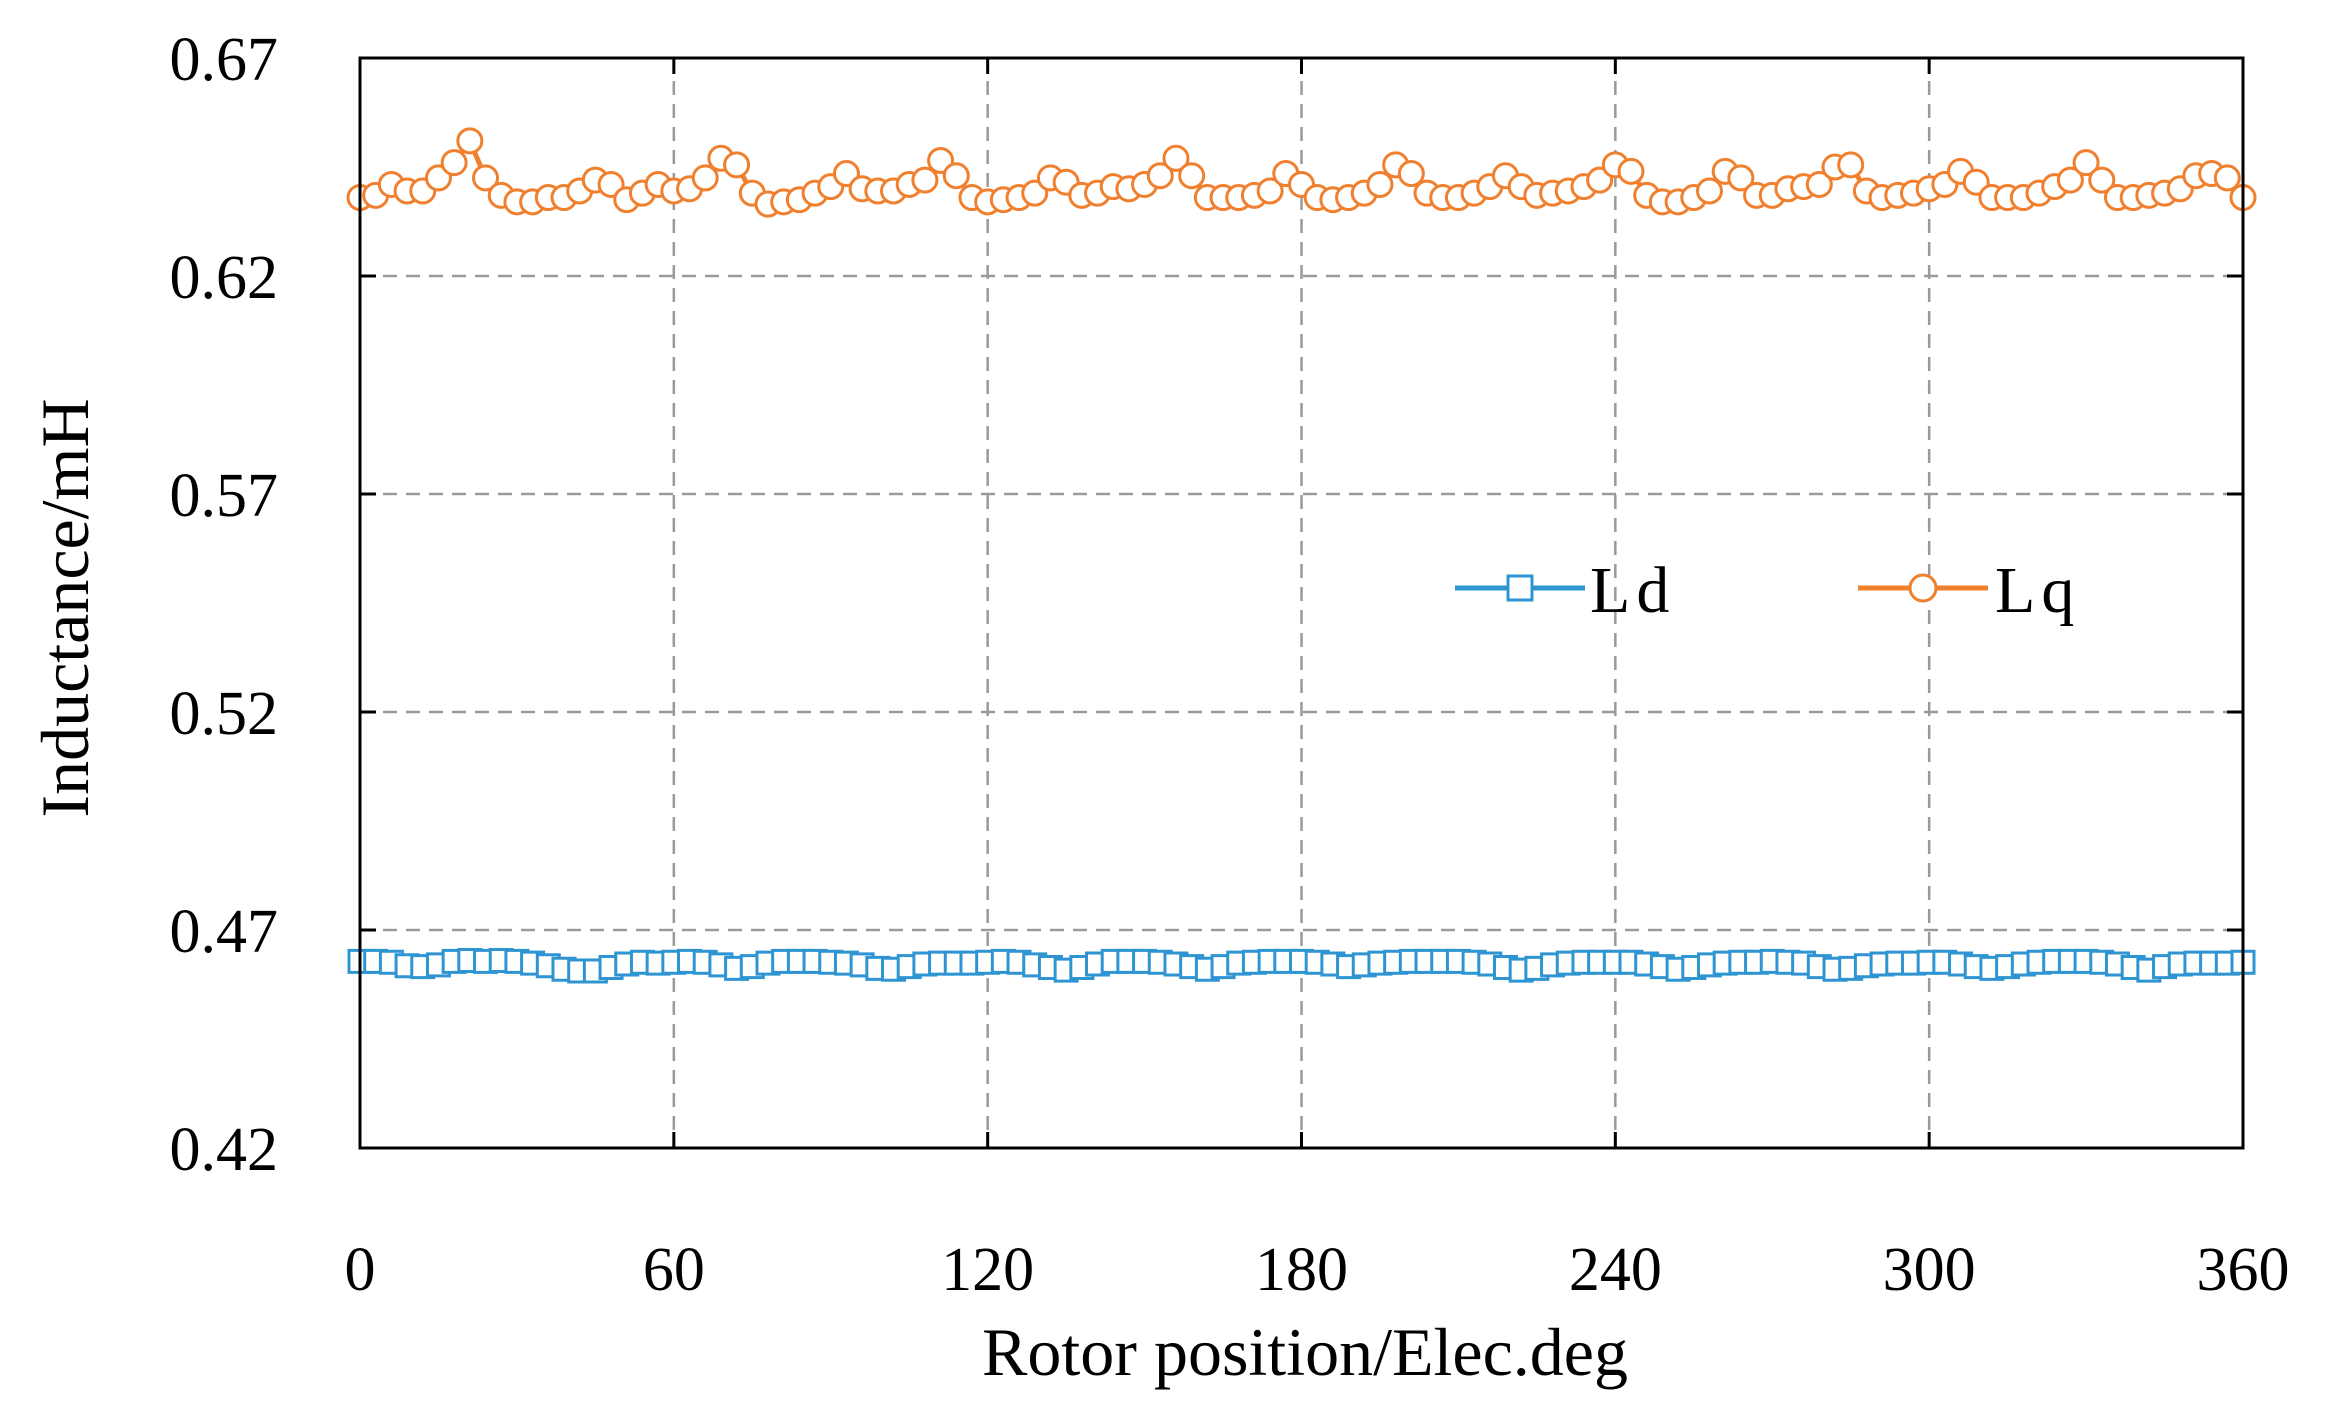 Image resolution: width=2331 pixels, height=1415 pixels. I want to click on legend: Ld Lq, so click(1767, 590).